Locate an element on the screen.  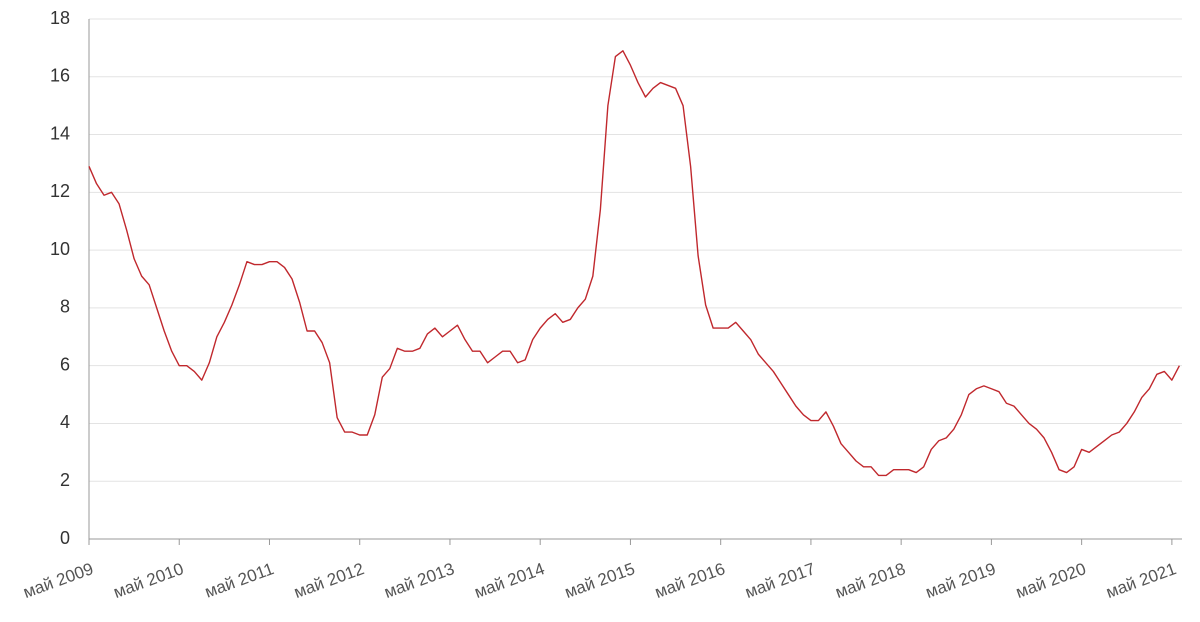
y-tick-label: 6 is located at coordinates (65, 364).